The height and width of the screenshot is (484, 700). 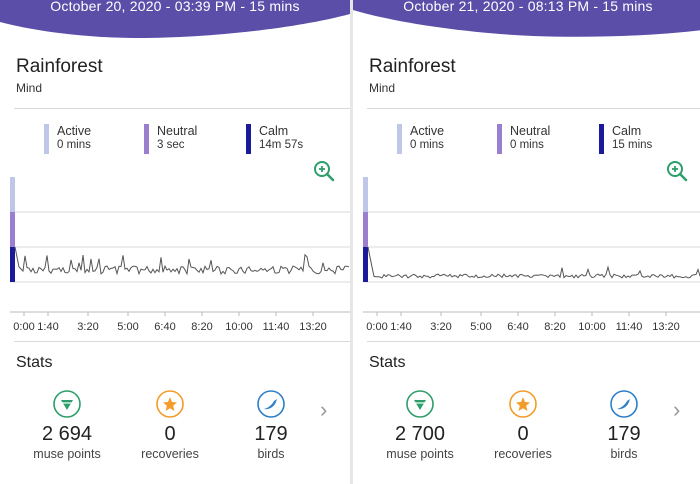 What do you see at coordinates (67, 434) in the screenshot?
I see `stat-value: 2 694` at bounding box center [67, 434].